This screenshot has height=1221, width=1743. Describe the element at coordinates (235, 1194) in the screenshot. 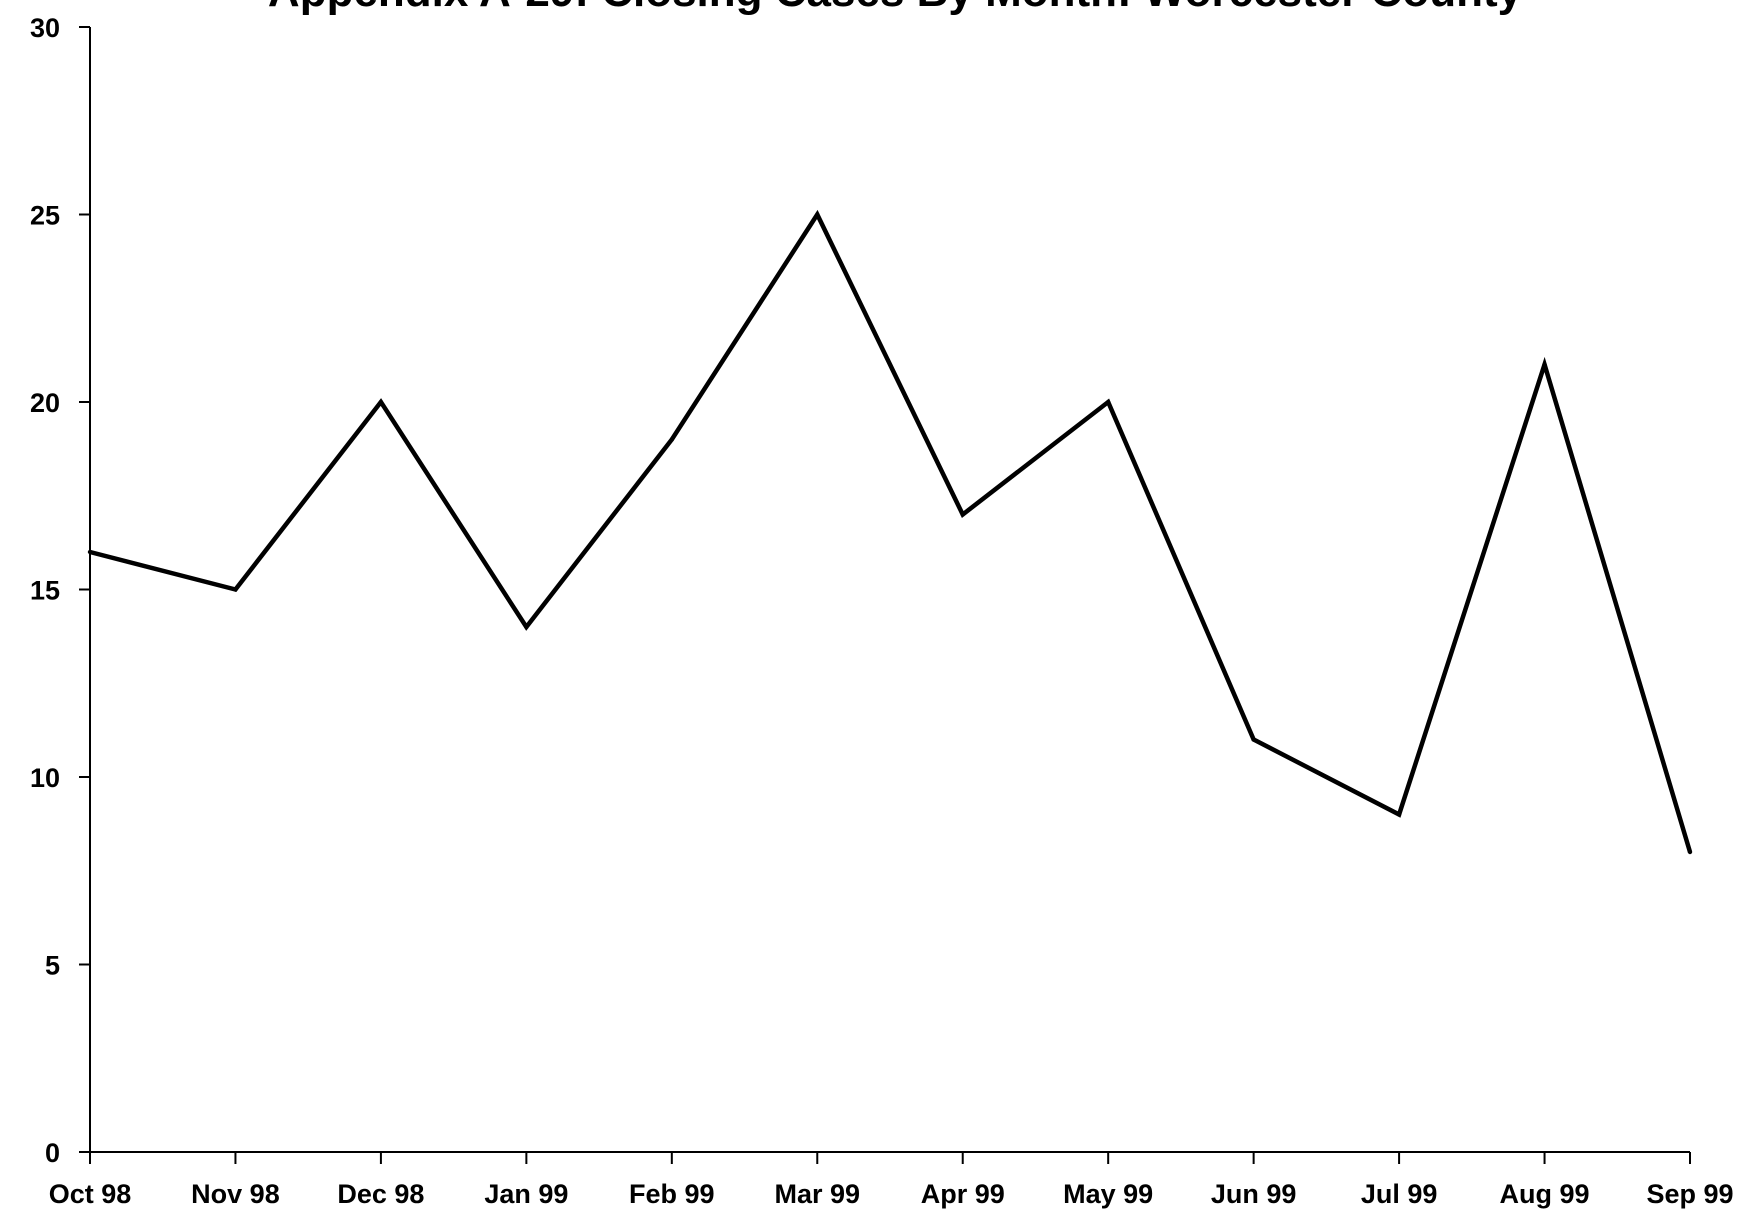

I see `x-tick-label: Nov 98` at that location.